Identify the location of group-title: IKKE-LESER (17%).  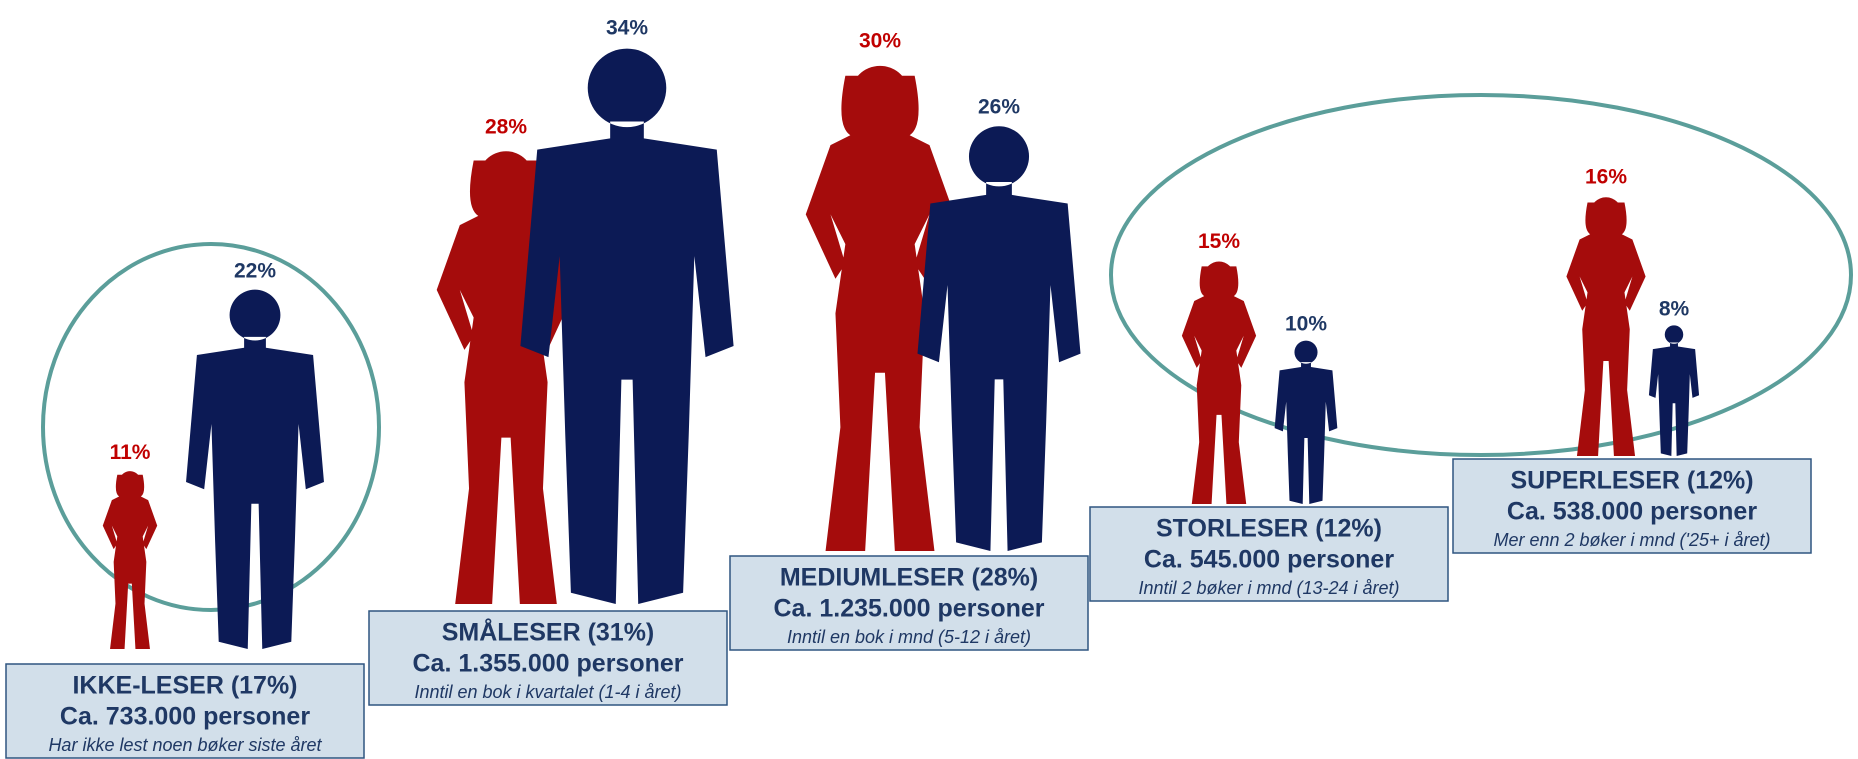
(184, 686).